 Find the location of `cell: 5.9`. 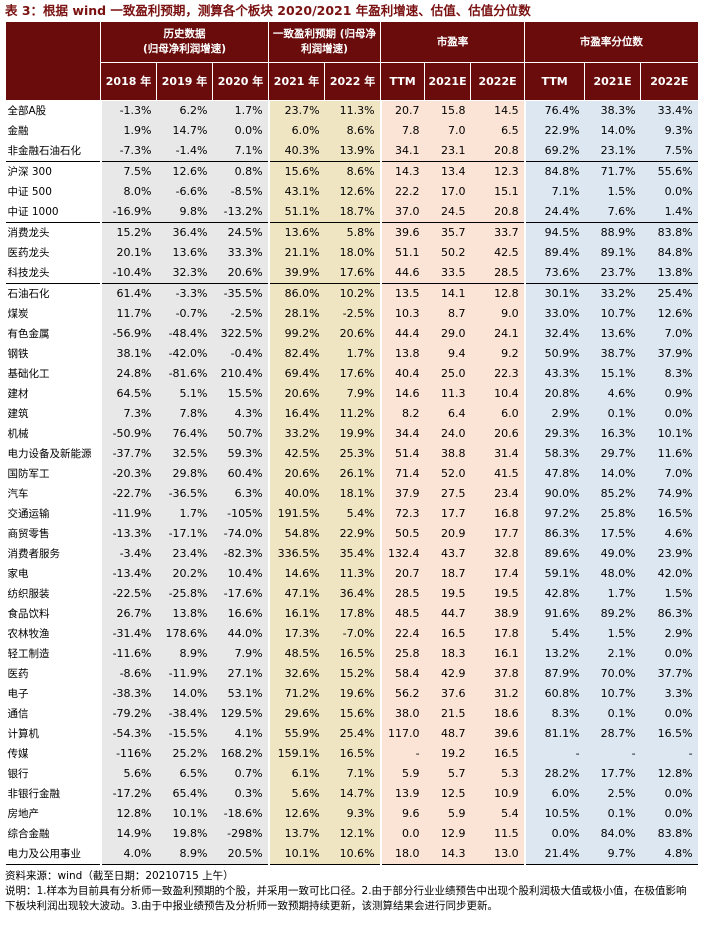

cell: 5.9 is located at coordinates (447, 814).